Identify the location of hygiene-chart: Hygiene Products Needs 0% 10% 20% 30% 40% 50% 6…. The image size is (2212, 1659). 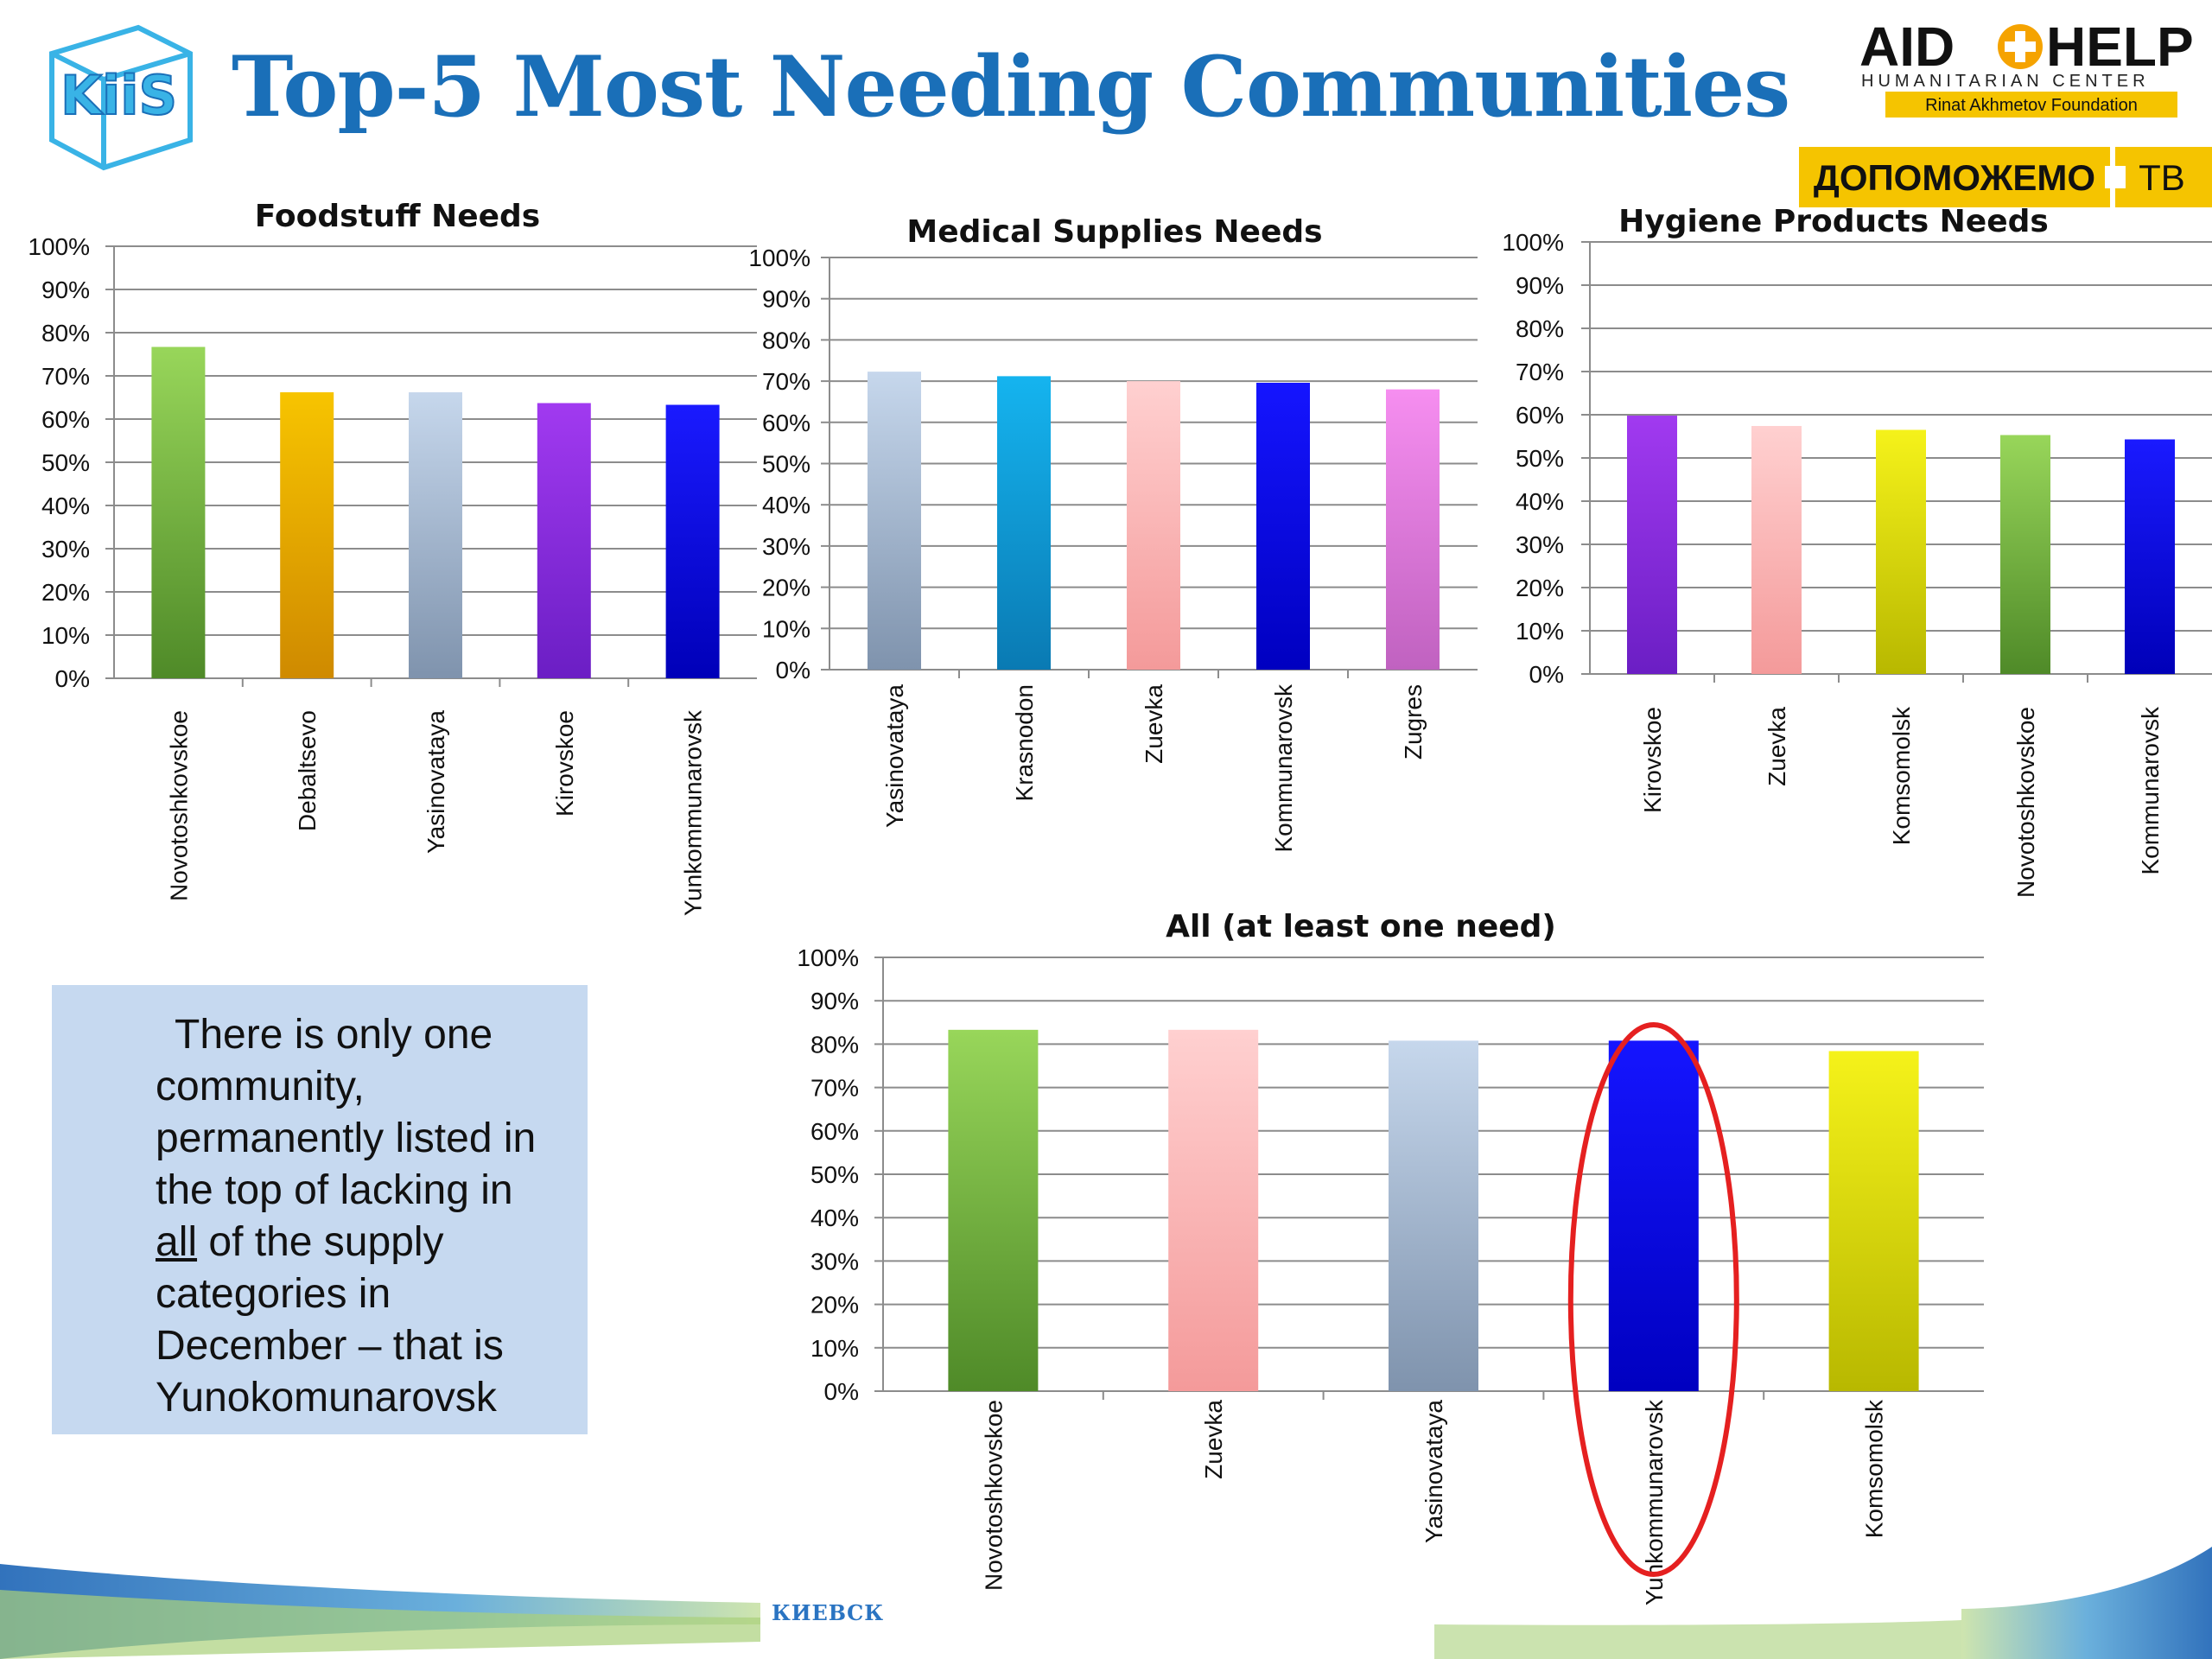
(1857, 551).